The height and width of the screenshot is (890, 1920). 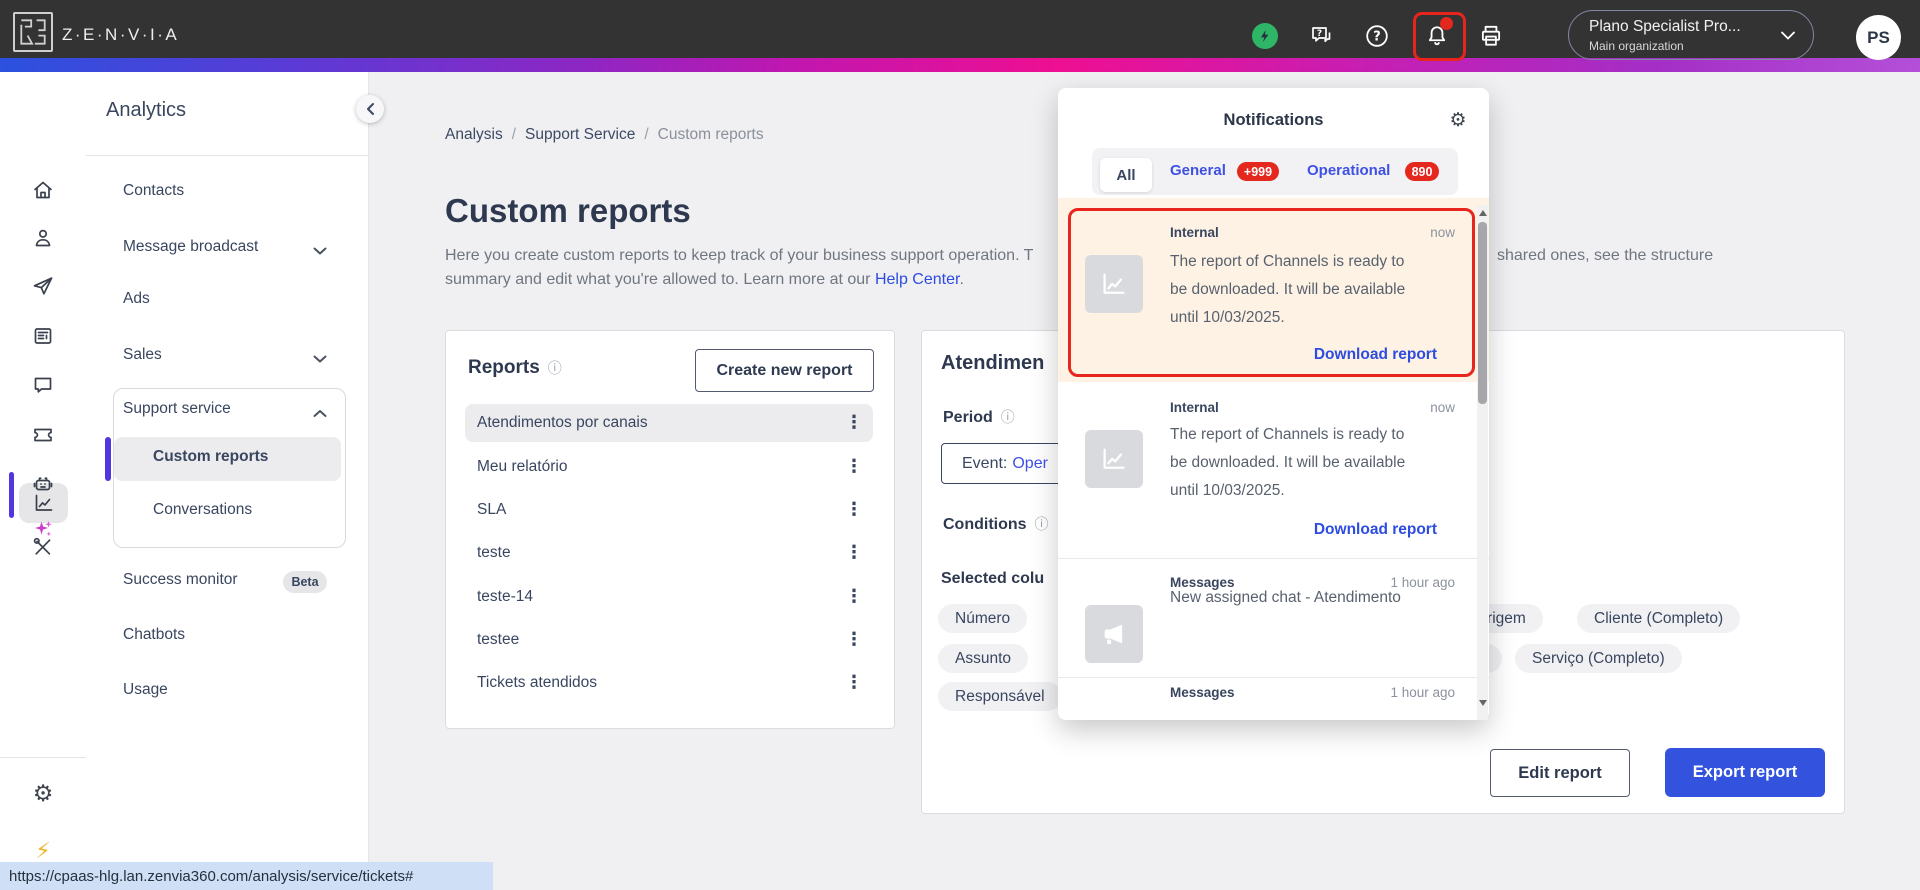 What do you see at coordinates (1745, 772) in the screenshot?
I see `export-report-button: Export report` at bounding box center [1745, 772].